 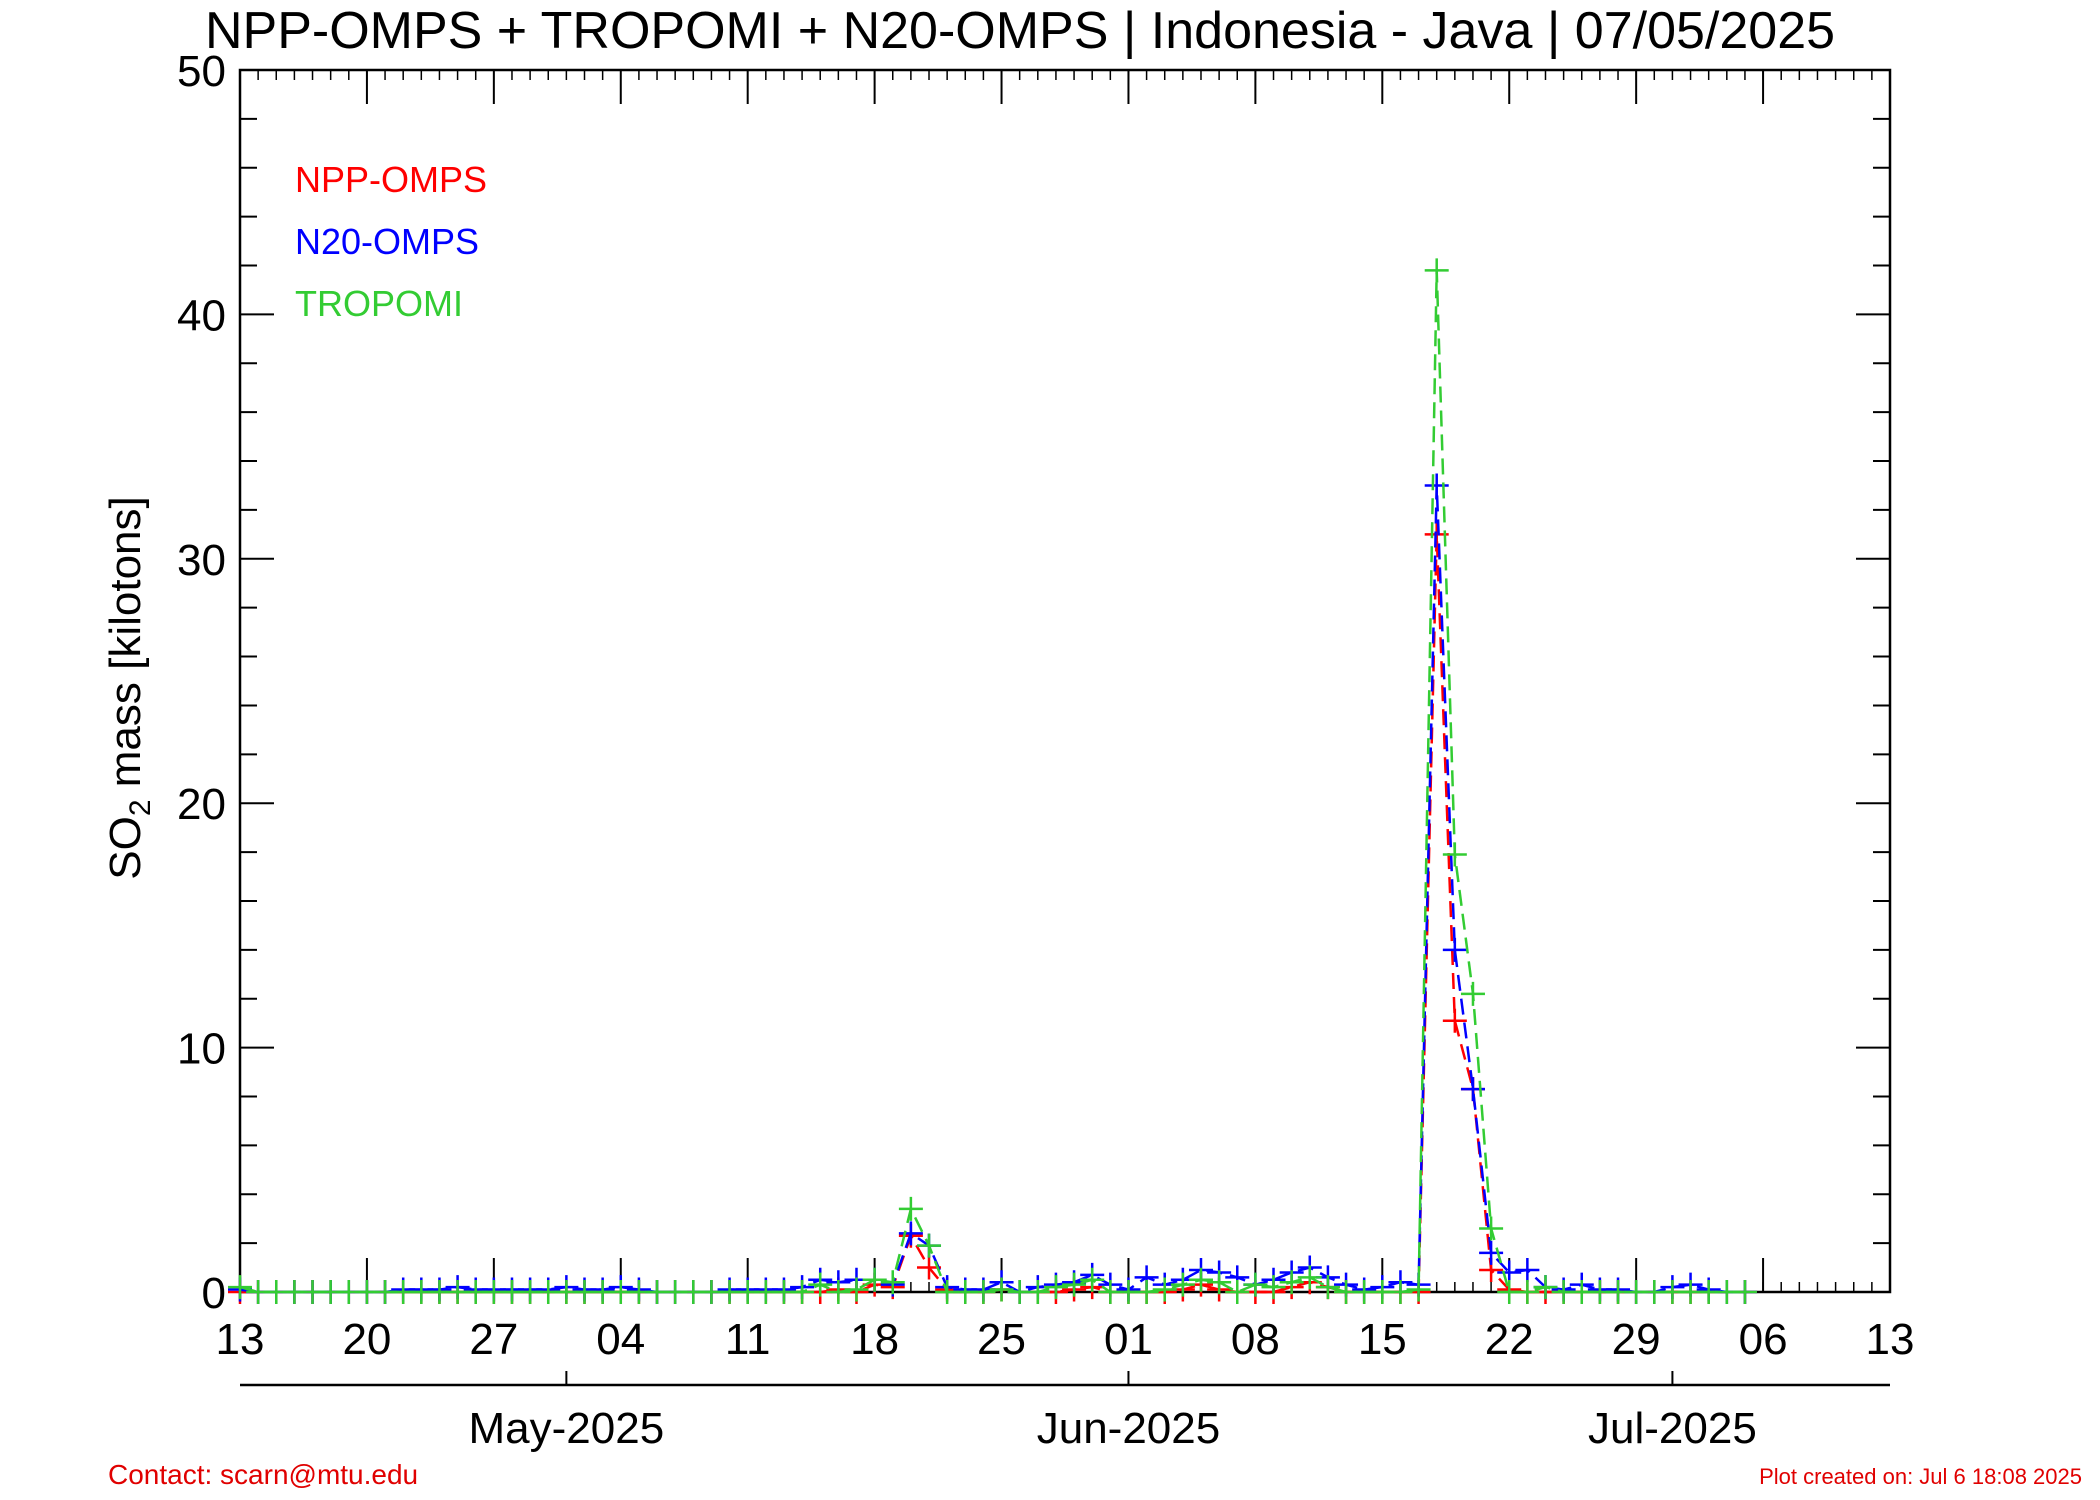 What do you see at coordinates (214, 1293) in the screenshot?
I see `y-tick-label: 0` at bounding box center [214, 1293].